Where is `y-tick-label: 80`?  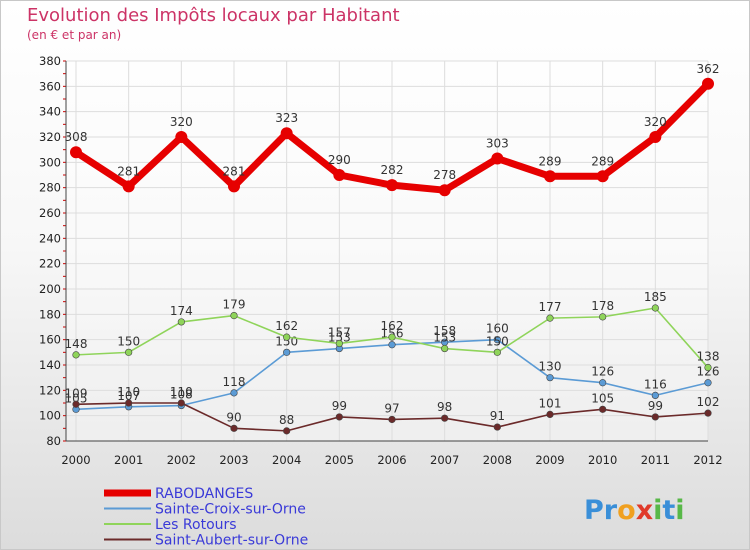
y-tick-label: 80 is located at coordinates (53, 441).